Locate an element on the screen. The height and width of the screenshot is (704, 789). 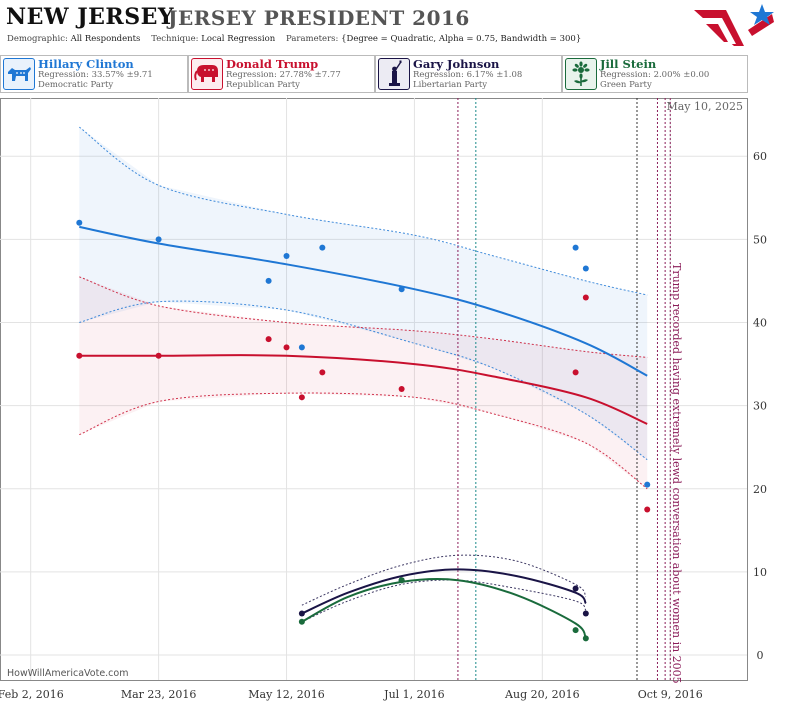
candidate-party: Green Party is located at coordinates (626, 85).